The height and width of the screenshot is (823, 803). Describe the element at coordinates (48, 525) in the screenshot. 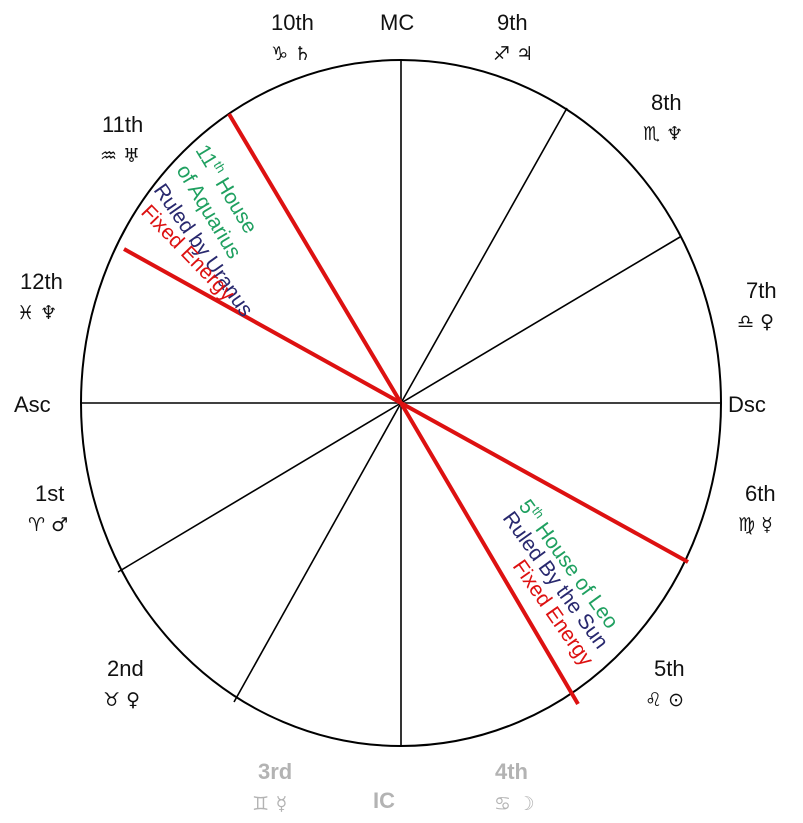

I see `house-1-symbols: ♈ ♂` at that location.